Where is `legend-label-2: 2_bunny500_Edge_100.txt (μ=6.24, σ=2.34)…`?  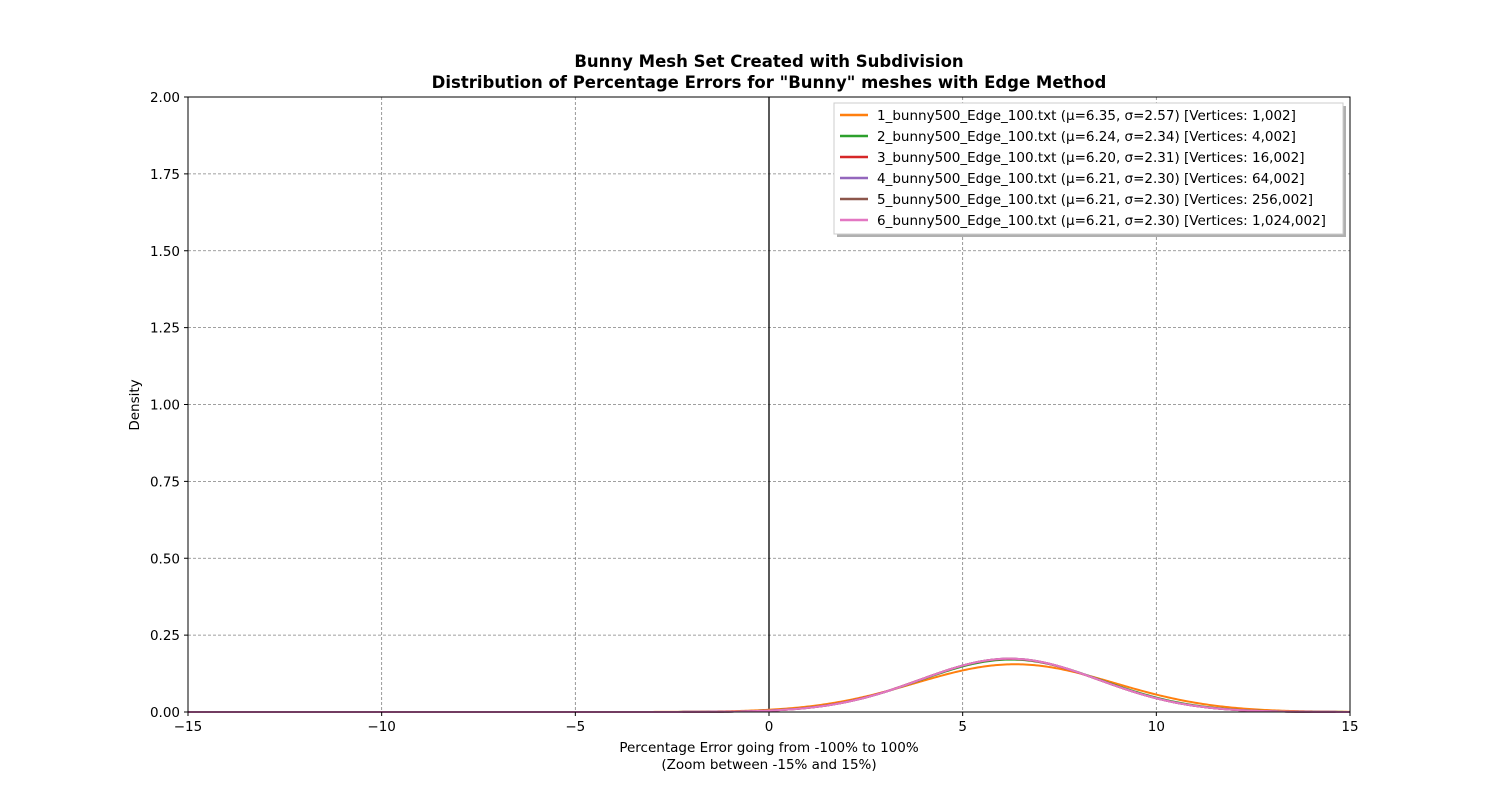
legend-label-2: 2_bunny500_Edge_100.txt (μ=6.24, σ=2.34)… is located at coordinates (1086, 137).